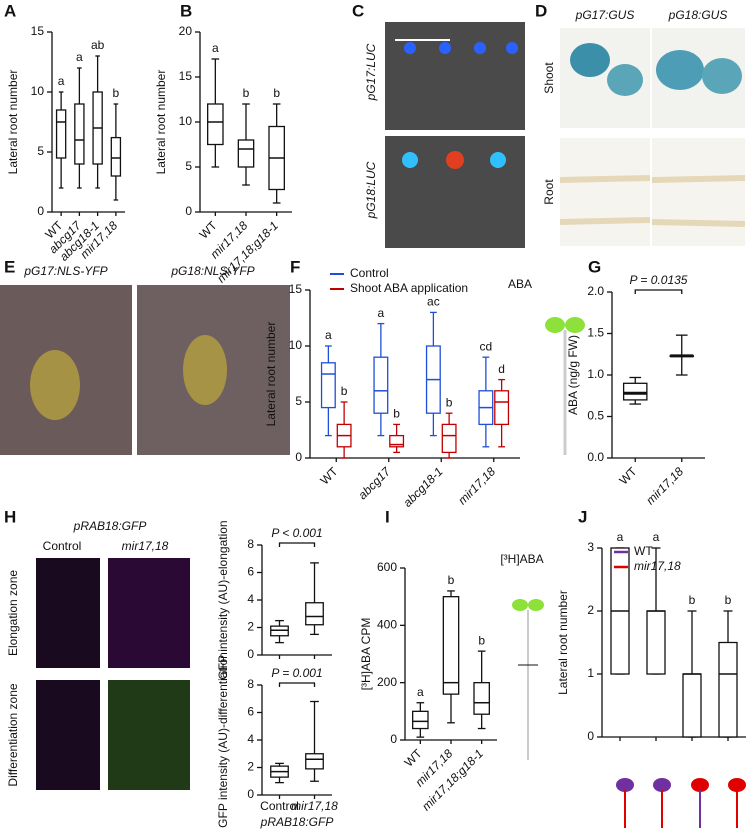 Image resolution: width=750 pixels, height=832 pixels. I want to click on x-tick-label: Control, so click(279, 806).